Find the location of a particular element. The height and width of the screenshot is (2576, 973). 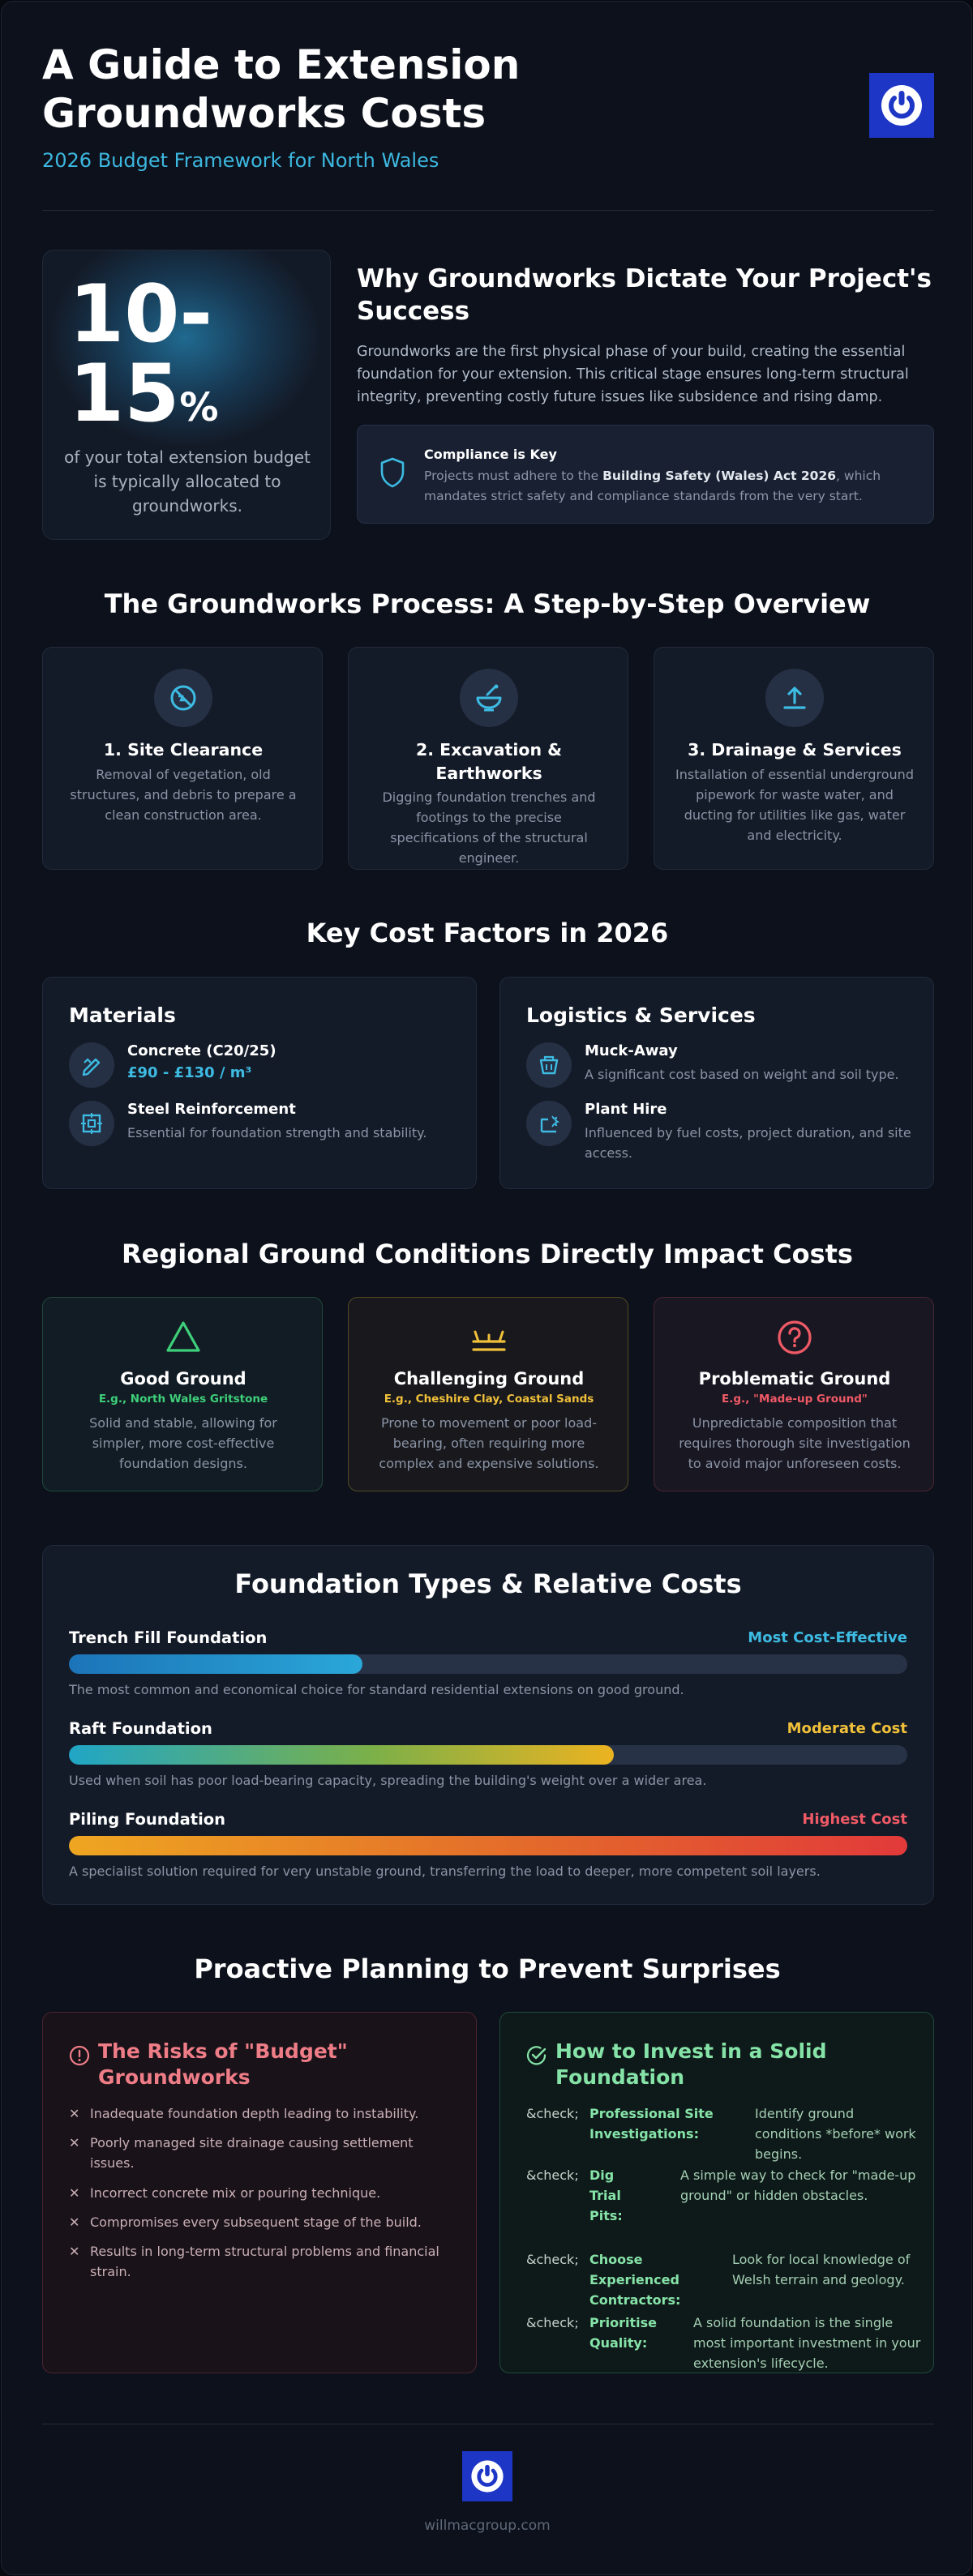

grid-square-icon is located at coordinates (91, 1123).